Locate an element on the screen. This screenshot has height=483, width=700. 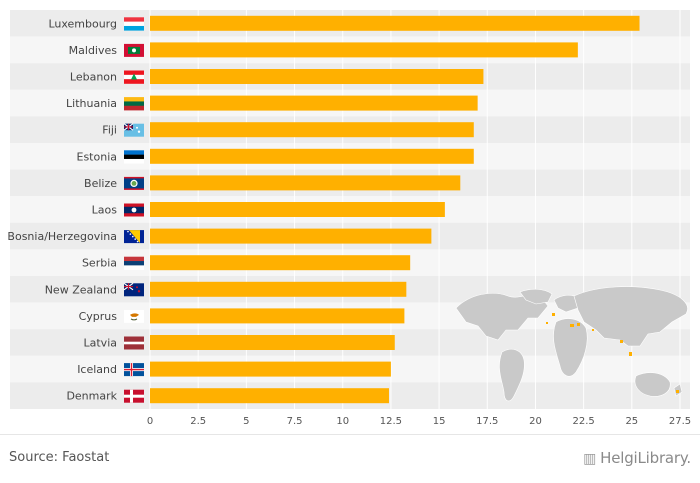
x-tick-label: 27.5 is located at coordinates (680, 421).